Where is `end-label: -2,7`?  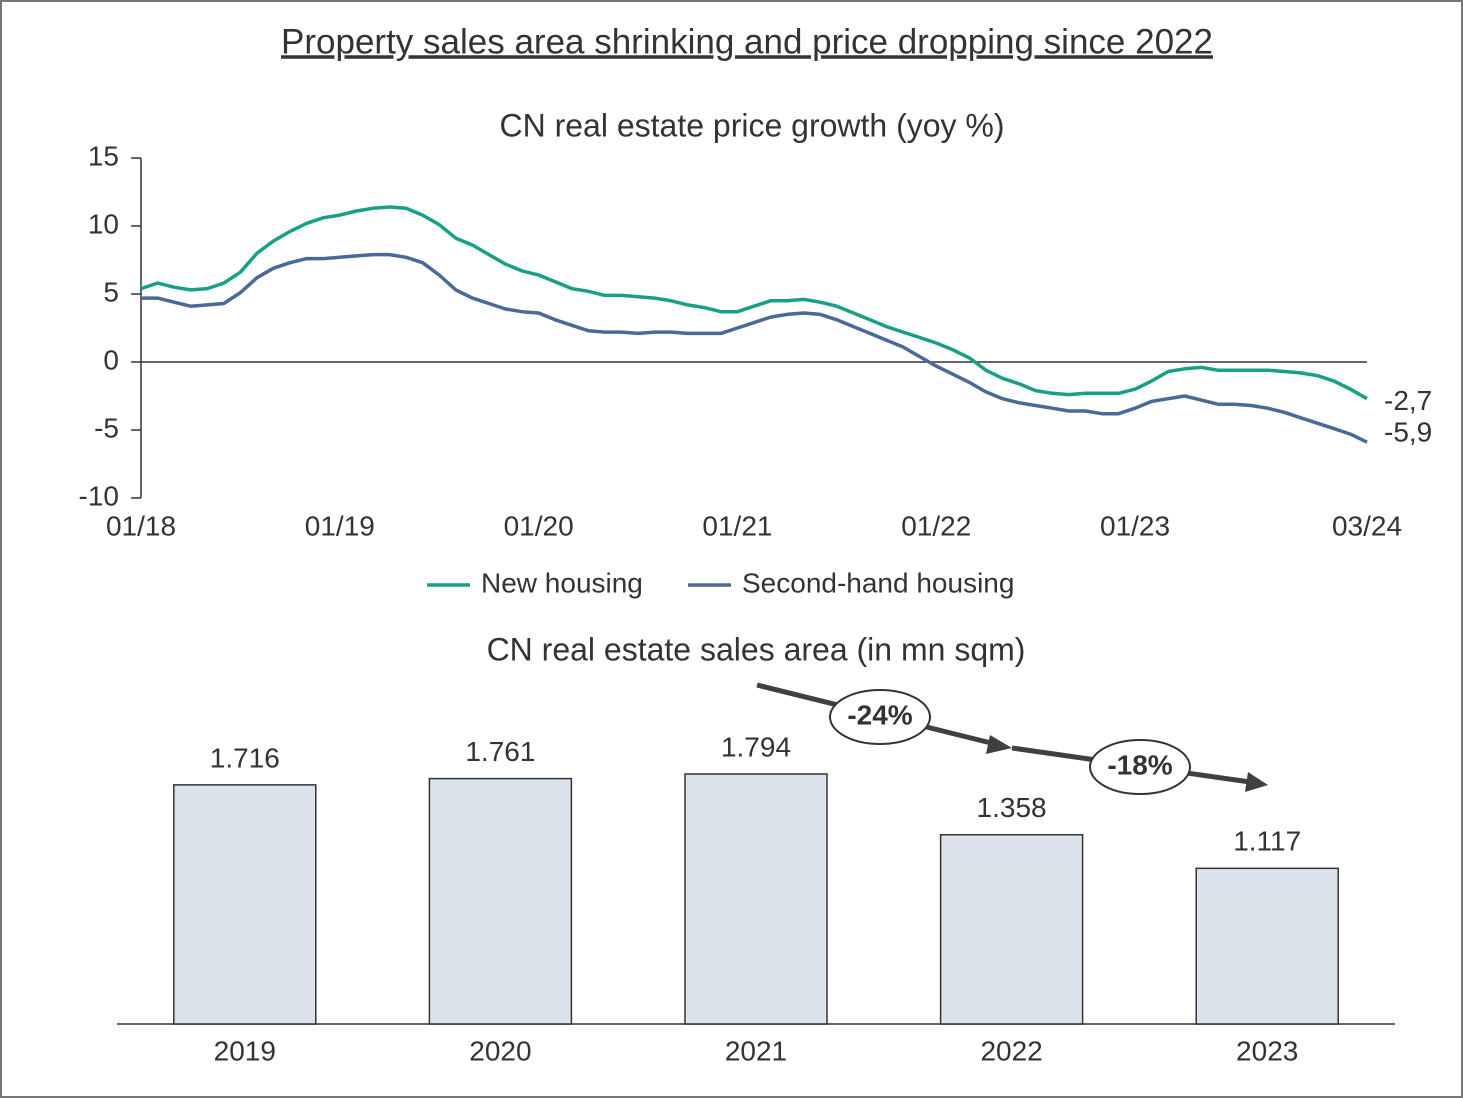
end-label: -2,7 is located at coordinates (1408, 400).